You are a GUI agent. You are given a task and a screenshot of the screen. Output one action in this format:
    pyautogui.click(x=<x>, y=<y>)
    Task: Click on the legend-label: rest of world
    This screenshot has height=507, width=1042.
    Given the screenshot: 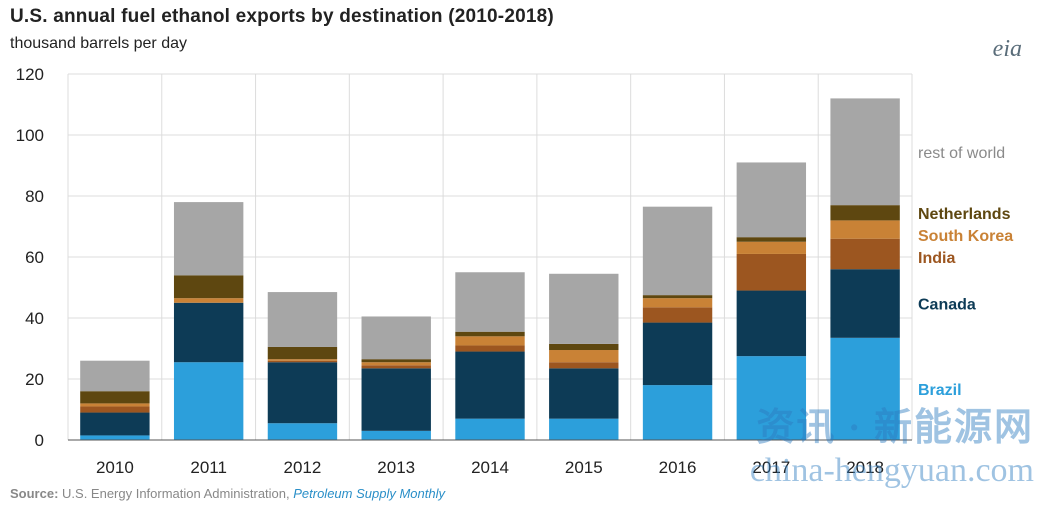 What is the action you would take?
    pyautogui.click(x=961, y=153)
    